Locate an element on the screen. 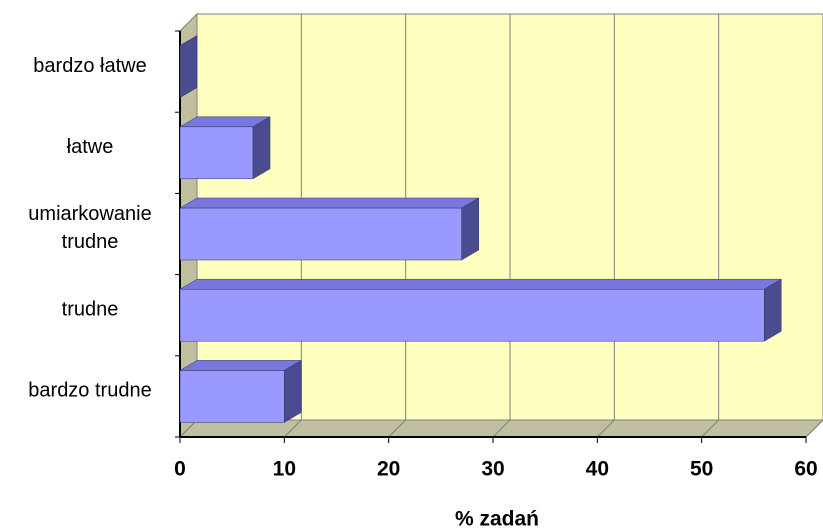 The width and height of the screenshot is (823, 531). y-tick-label: bardzo łatwe is located at coordinates (89, 66).